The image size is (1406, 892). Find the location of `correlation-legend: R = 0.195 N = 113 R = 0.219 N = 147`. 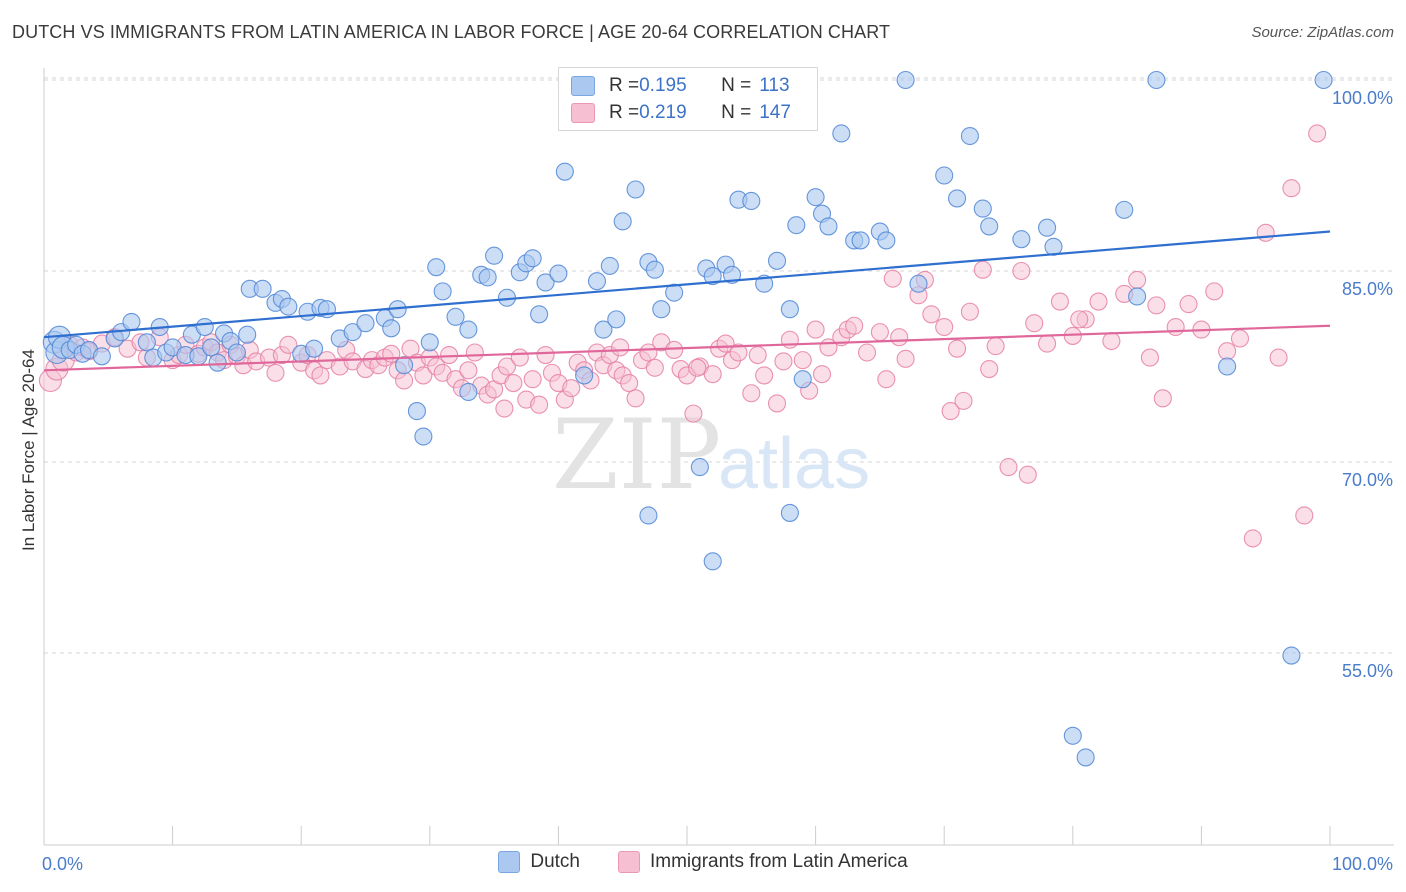

correlation-legend: R = 0.195 N = 113 R = 0.219 N = 147 is located at coordinates (688, 99).